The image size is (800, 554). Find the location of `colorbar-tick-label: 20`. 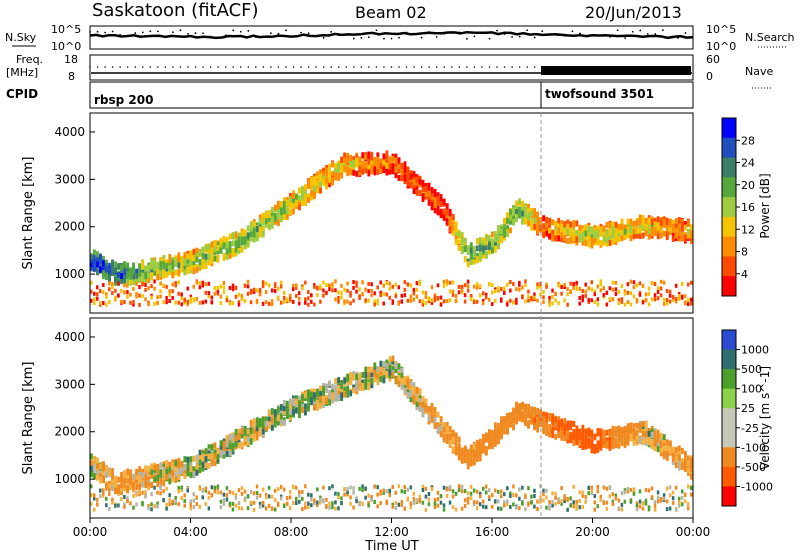

colorbar-tick-label: 20 is located at coordinates (748, 185).